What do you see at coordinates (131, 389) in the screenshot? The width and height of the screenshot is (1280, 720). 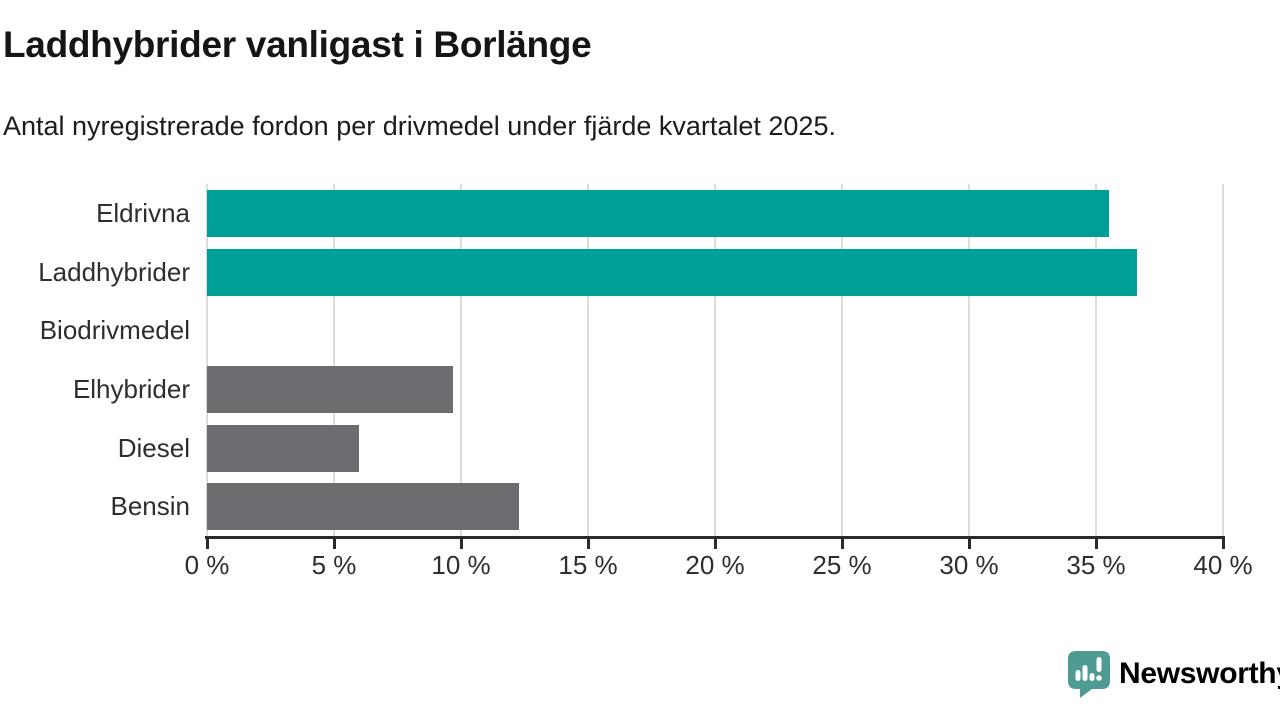 I see `category-label: Elhybrider` at bounding box center [131, 389].